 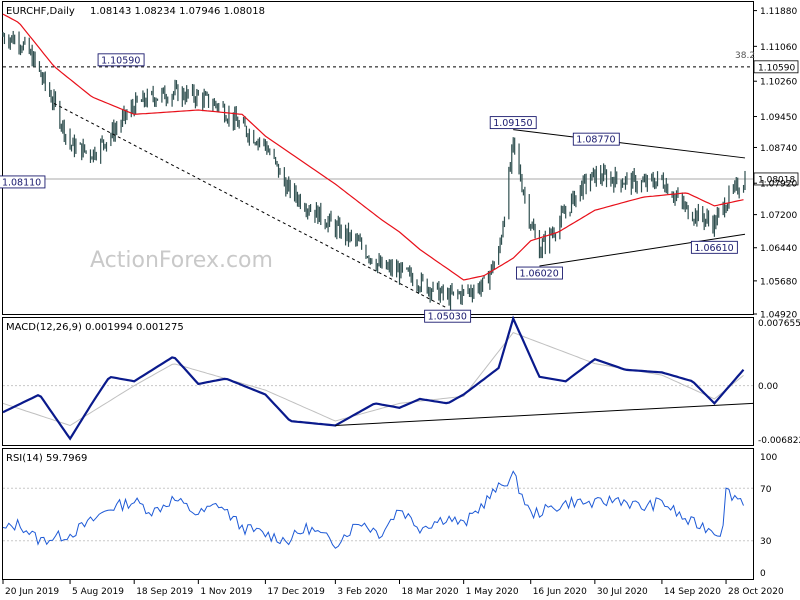 What do you see at coordinates (296, 592) in the screenshot?
I see `x-tick-label: 17 Dec 2019` at bounding box center [296, 592].